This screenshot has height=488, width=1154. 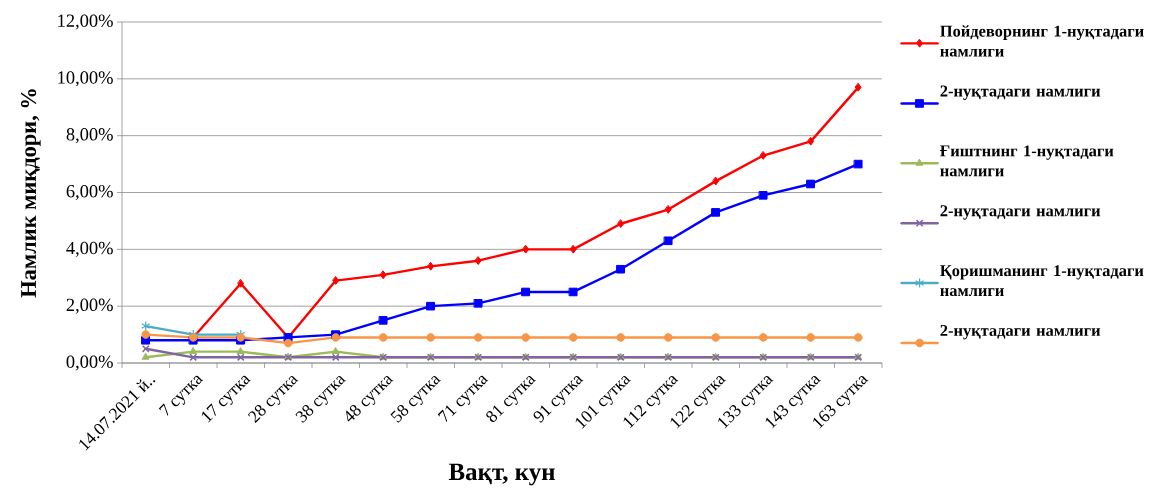 What do you see at coordinates (1042, 41) in the screenshot?
I see `legend-label: Пойдеворнинг 1-нуқтадаги намлиги` at bounding box center [1042, 41].